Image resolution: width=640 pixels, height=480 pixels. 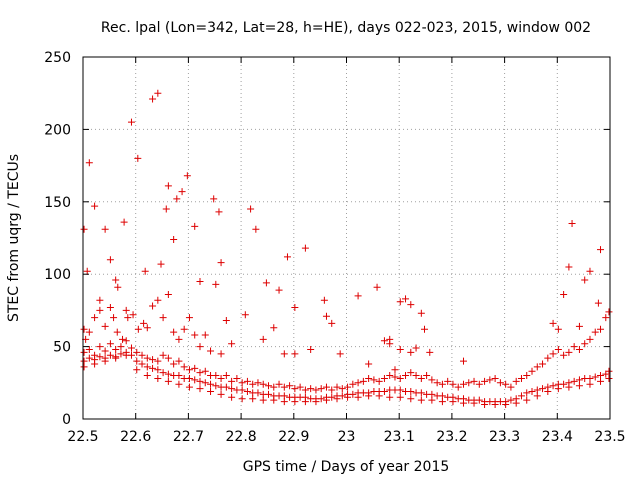 I want to click on x-tick-label: 23.5, so click(x=609, y=437).